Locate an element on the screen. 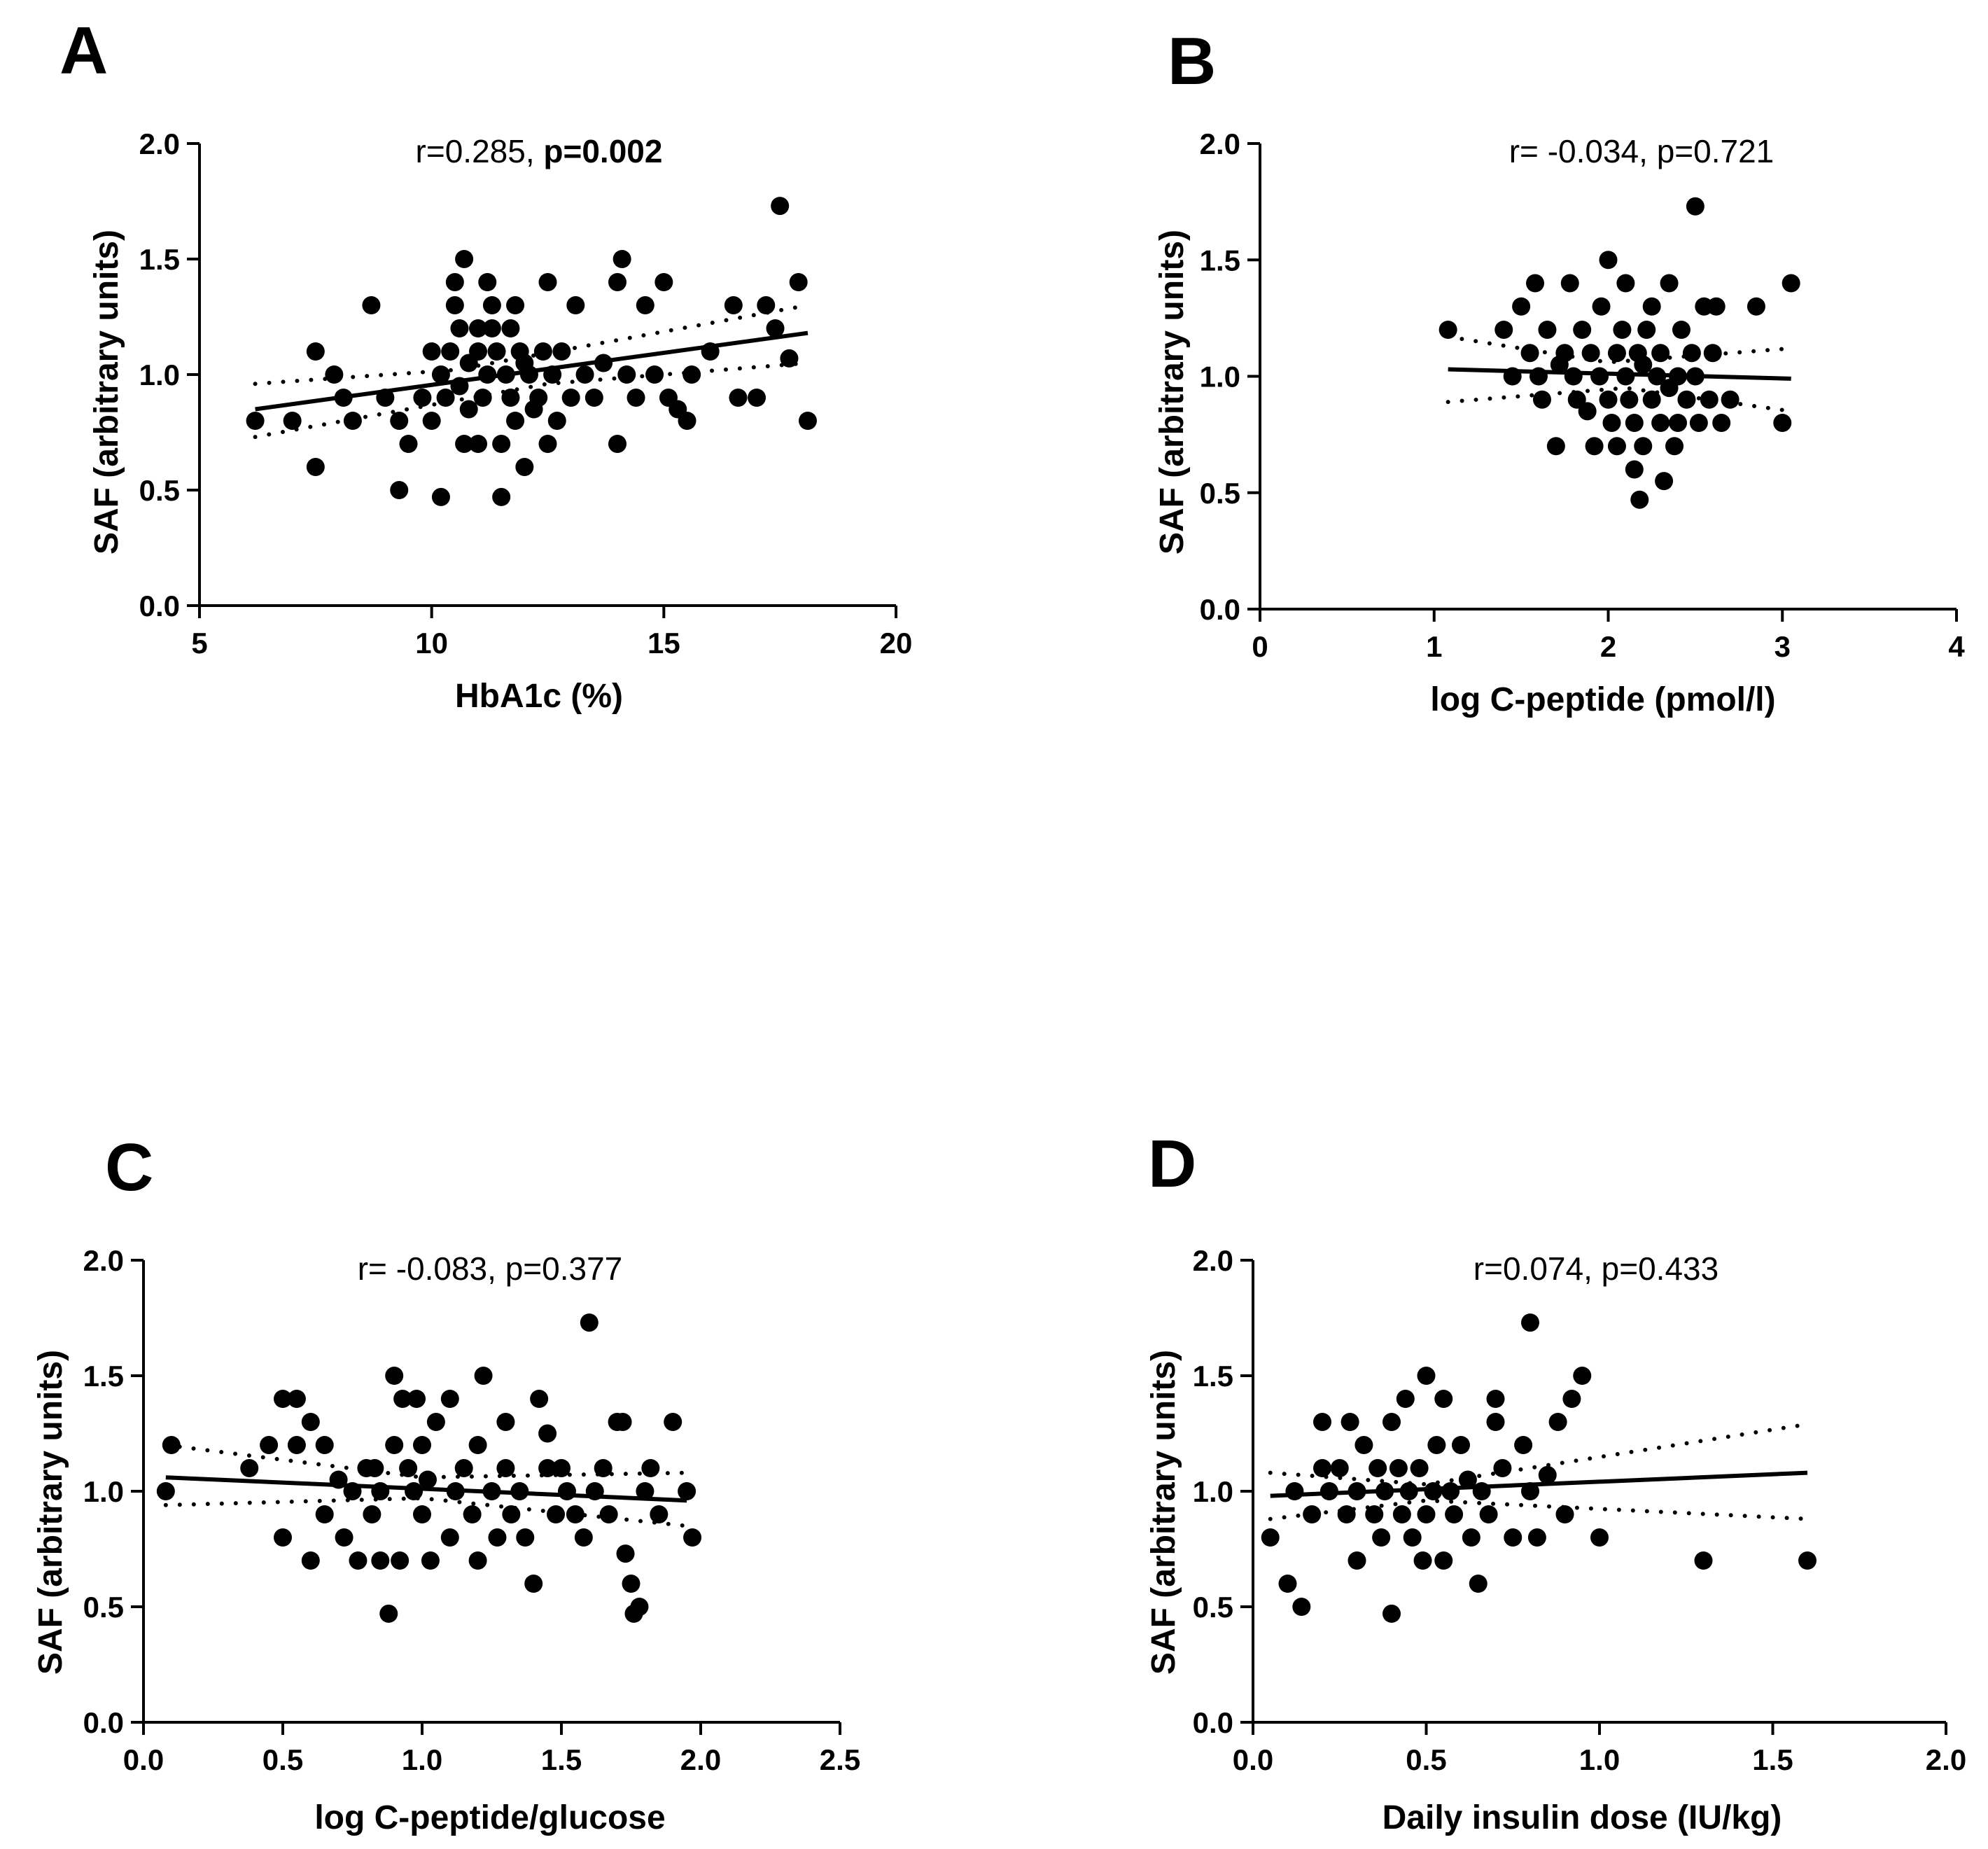  y-tick-label-d: 0.5 is located at coordinates (1213, 1607).